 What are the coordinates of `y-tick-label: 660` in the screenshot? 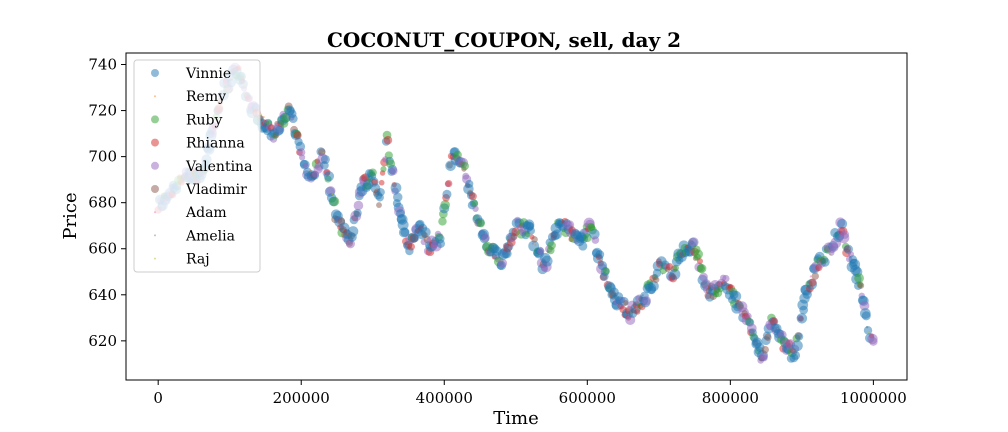 It's located at (102, 249).